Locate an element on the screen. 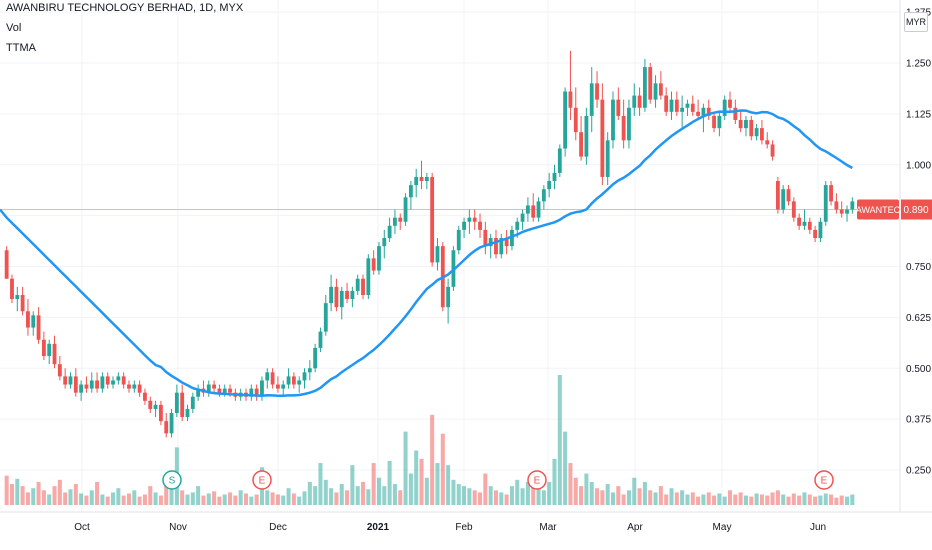 The height and width of the screenshot is (550, 932). vol-indicator-label: Vol is located at coordinates (14, 28).